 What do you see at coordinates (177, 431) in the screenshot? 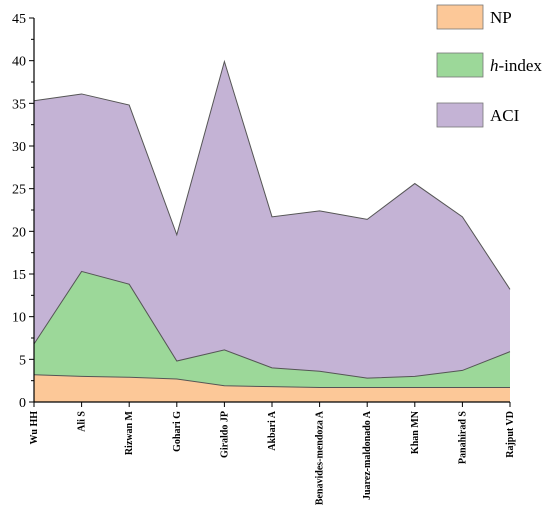
I see `x-tick-label: Gohari G` at bounding box center [177, 431].